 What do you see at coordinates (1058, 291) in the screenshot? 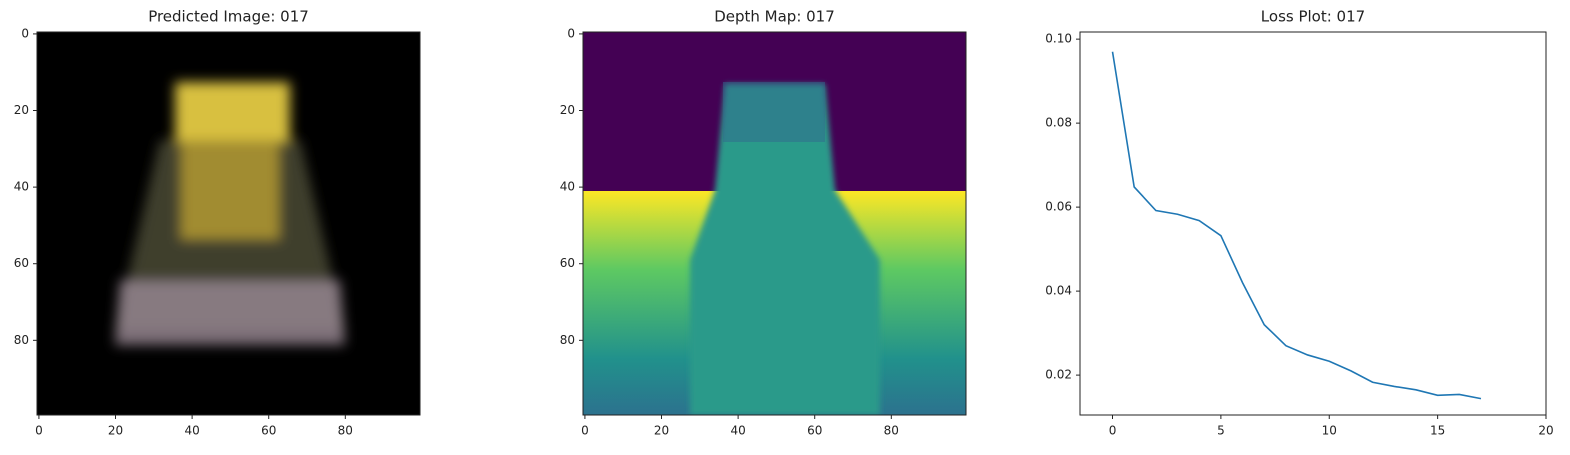
I see `y-tick-label: 0.04` at bounding box center [1058, 291].